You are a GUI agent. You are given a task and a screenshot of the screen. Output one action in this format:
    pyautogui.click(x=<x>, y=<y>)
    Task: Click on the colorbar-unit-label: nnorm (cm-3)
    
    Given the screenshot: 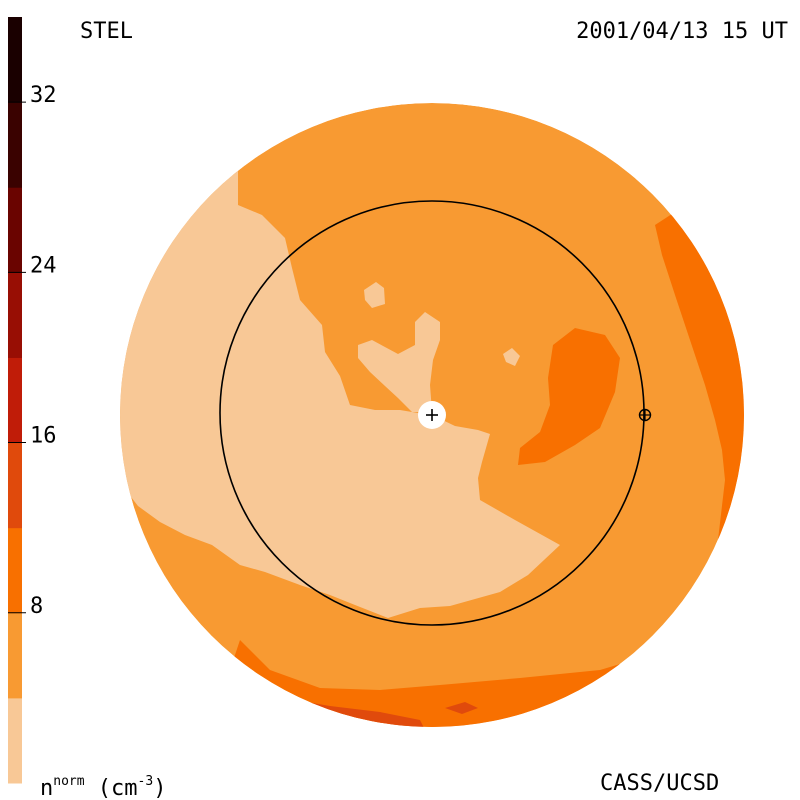 What is the action you would take?
    pyautogui.click(x=103, y=785)
    